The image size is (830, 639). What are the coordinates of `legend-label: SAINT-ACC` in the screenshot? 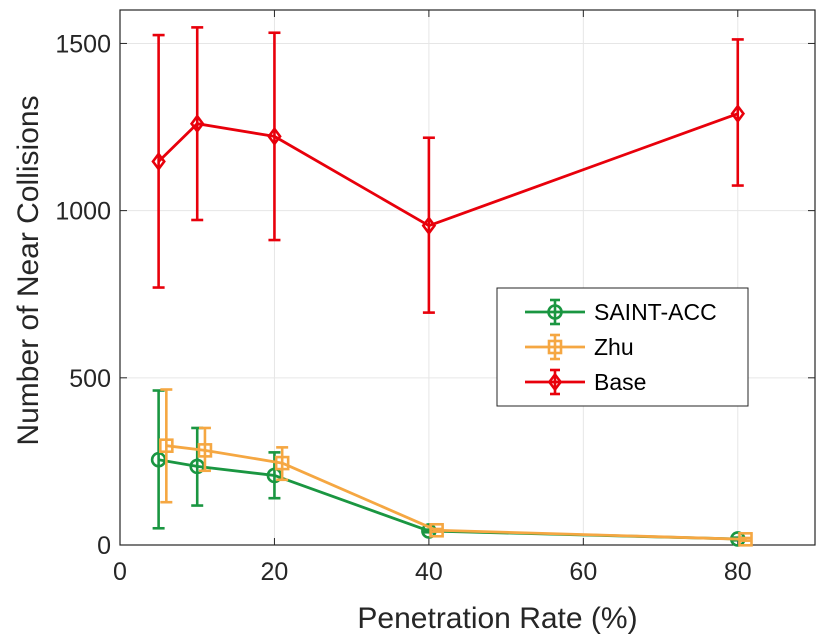 It's located at (655, 312).